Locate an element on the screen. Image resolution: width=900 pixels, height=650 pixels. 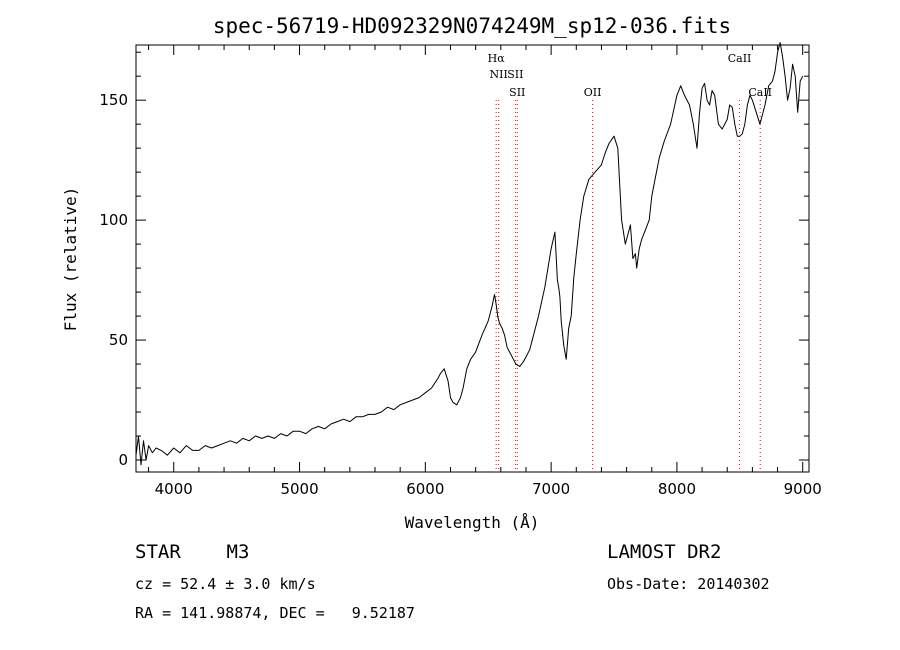
x-tick-label: 6000 is located at coordinates (425, 489).